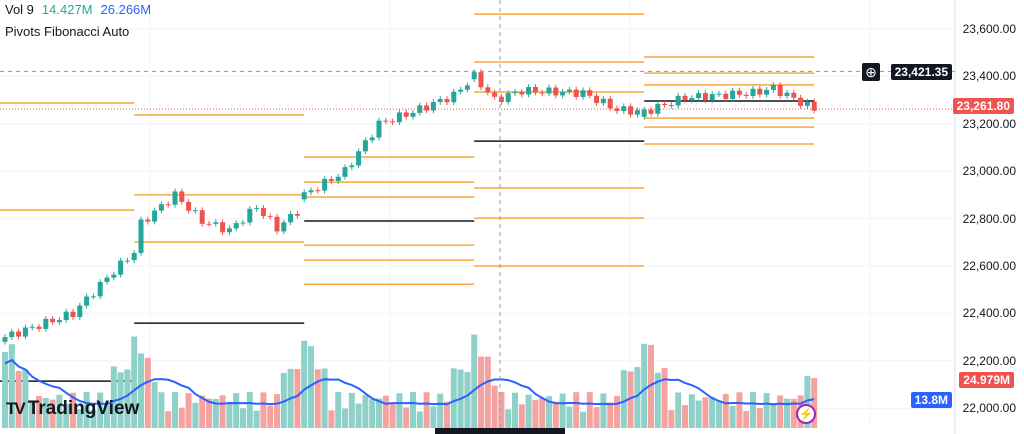  What do you see at coordinates (989, 171) in the screenshot?
I see `price-tick: 23,000.00` at bounding box center [989, 171].